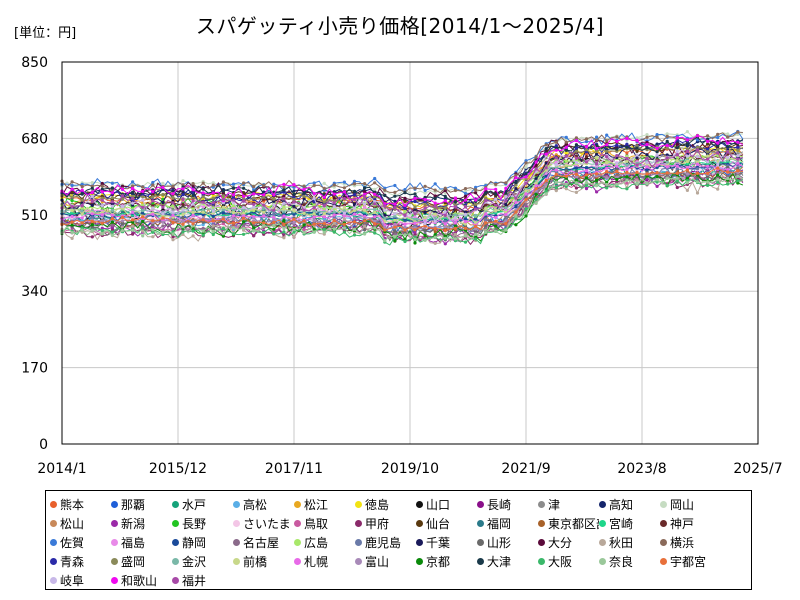  What do you see at coordinates (263, 542) in the screenshot?
I see `legend-item: 名古屋` at bounding box center [263, 542].